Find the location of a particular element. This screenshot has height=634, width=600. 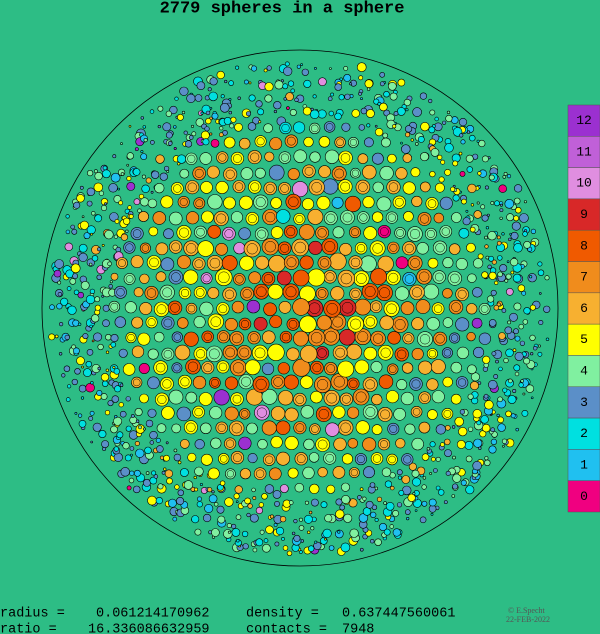

legend-label: 9 is located at coordinates (584, 214).